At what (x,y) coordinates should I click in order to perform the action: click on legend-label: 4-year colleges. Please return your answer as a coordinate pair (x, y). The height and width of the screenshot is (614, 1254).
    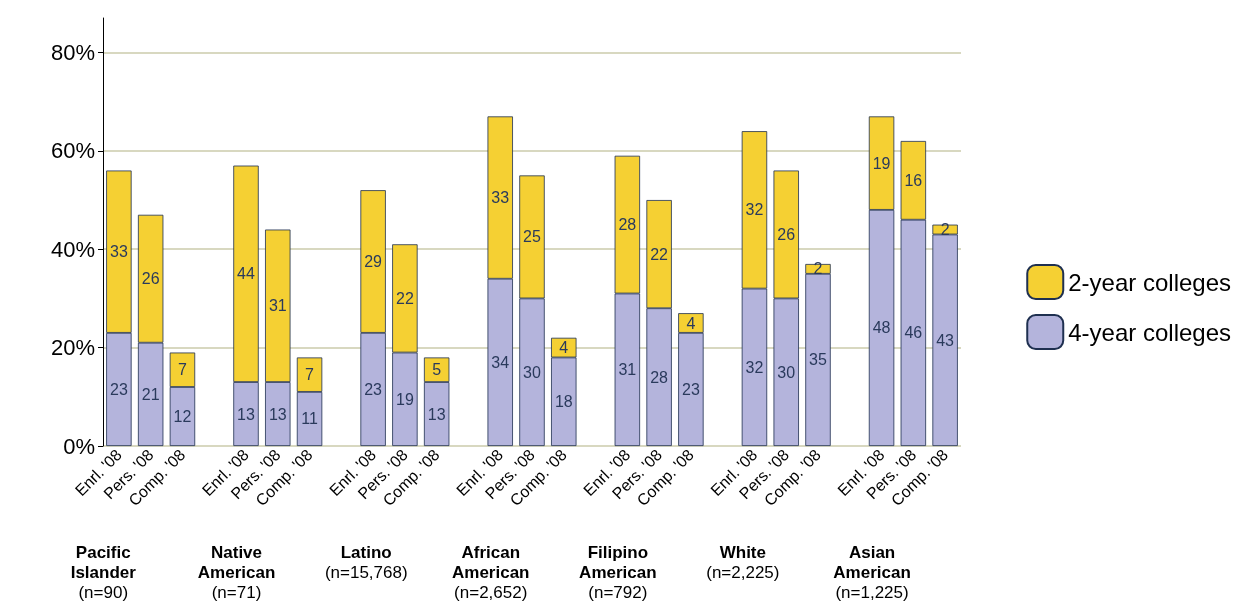
    Looking at the image, I should click on (1149, 332).